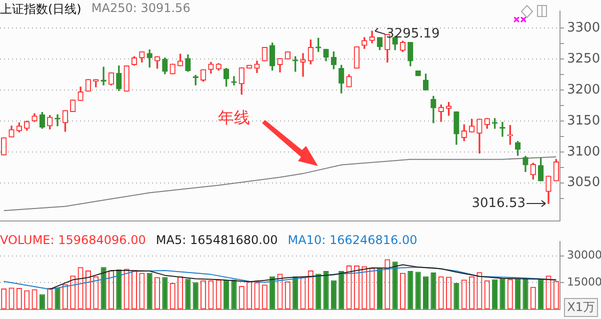 This screenshot has width=601, height=319. Describe the element at coordinates (583, 152) in the screenshot. I see `y-tick-label: 3100` at that location.